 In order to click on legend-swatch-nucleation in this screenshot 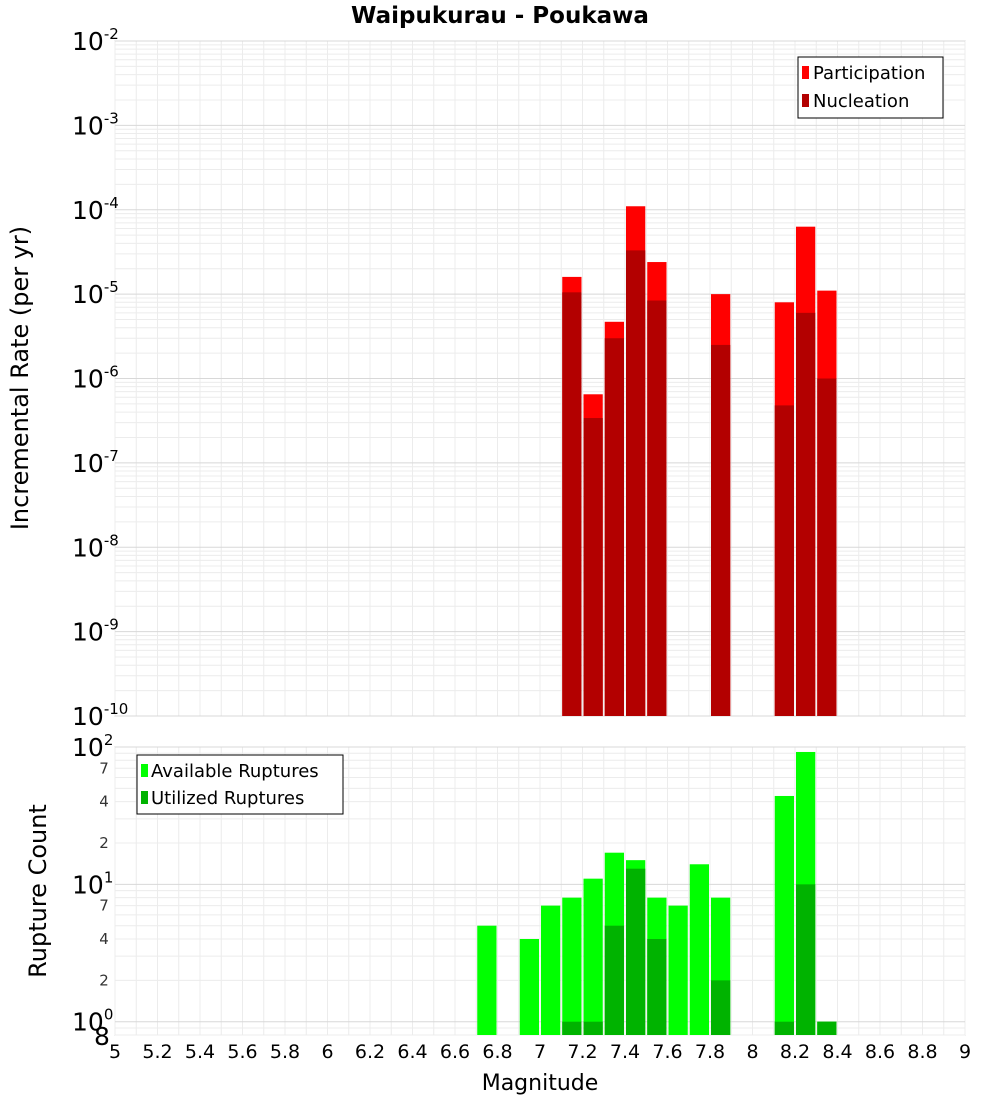, I will do `click(805, 100)`.